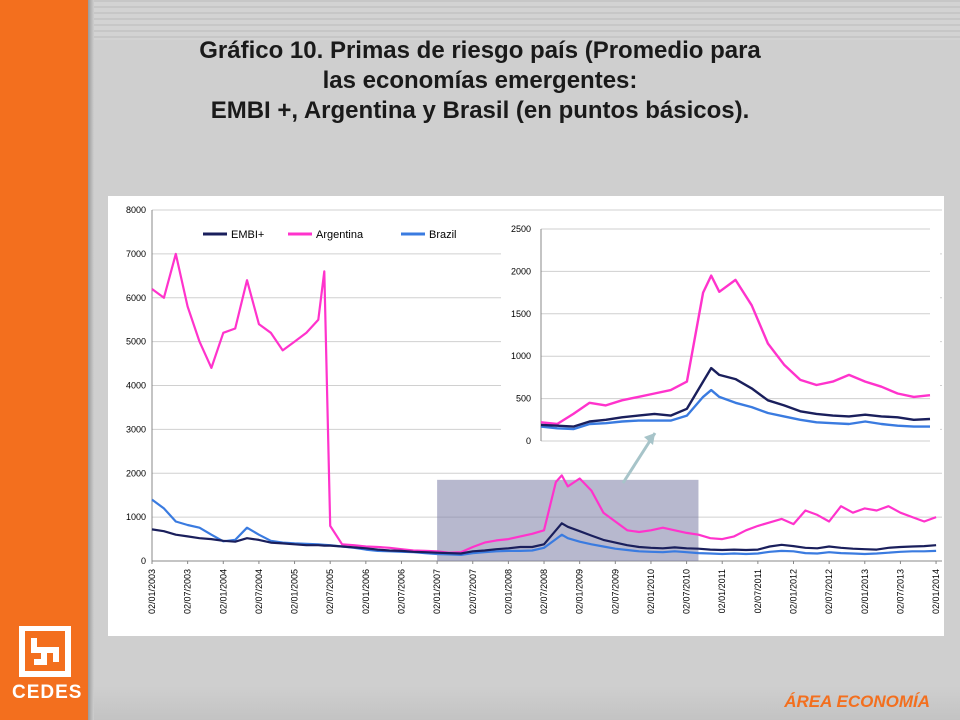 The image size is (960, 720). What do you see at coordinates (523, 399) in the screenshot?
I see `inset-y-tick-label: 500` at bounding box center [523, 399].